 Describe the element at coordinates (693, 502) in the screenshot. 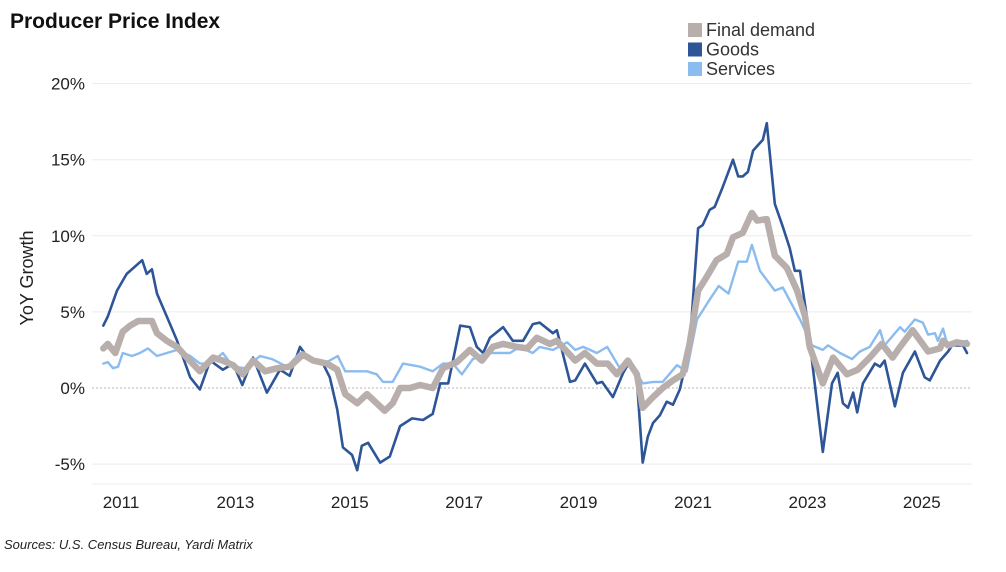

I see `x-tick-label: 2021` at that location.